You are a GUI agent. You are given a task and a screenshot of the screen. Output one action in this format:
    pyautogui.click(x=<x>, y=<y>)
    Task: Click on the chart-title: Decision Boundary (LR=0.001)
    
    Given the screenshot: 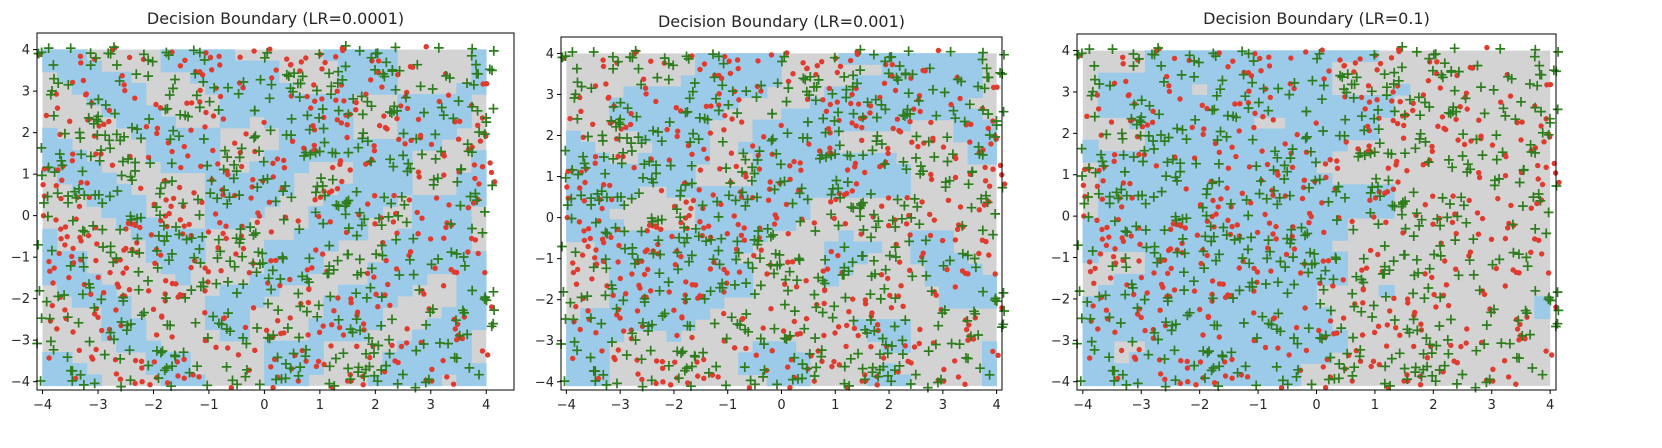 What is the action you would take?
    pyautogui.click(x=781, y=21)
    